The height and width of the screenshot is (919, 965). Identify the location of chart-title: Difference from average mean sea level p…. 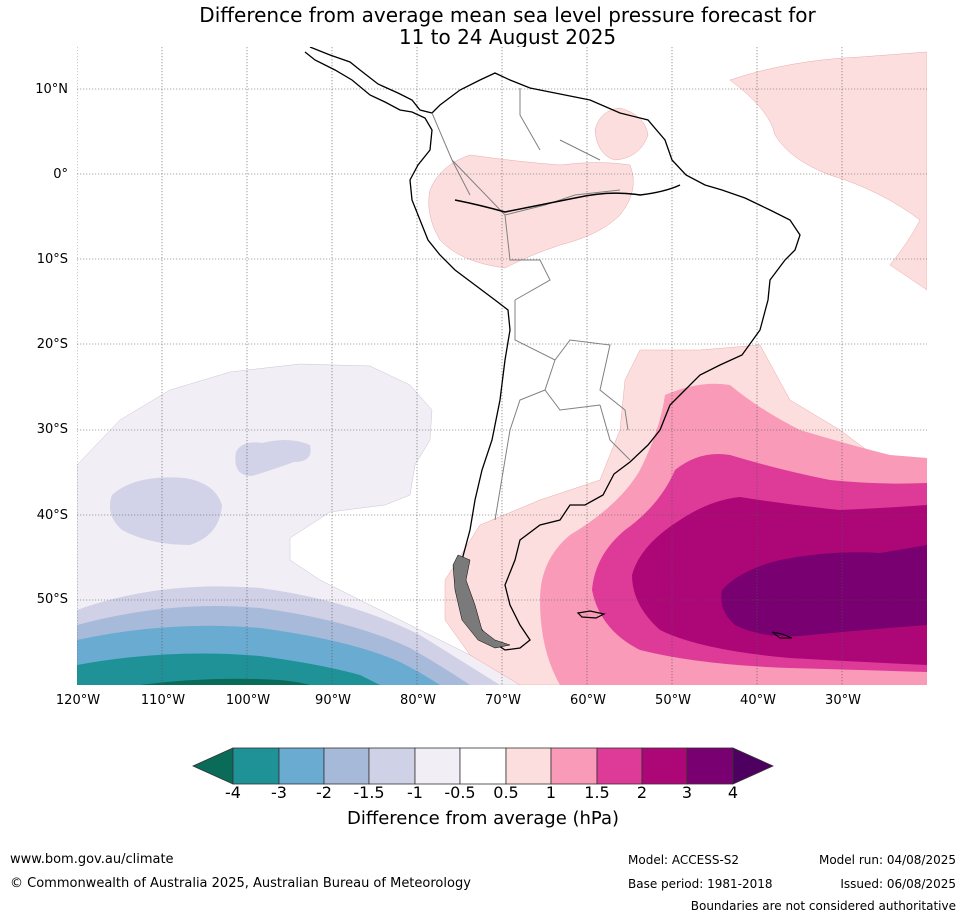
(482, 26).